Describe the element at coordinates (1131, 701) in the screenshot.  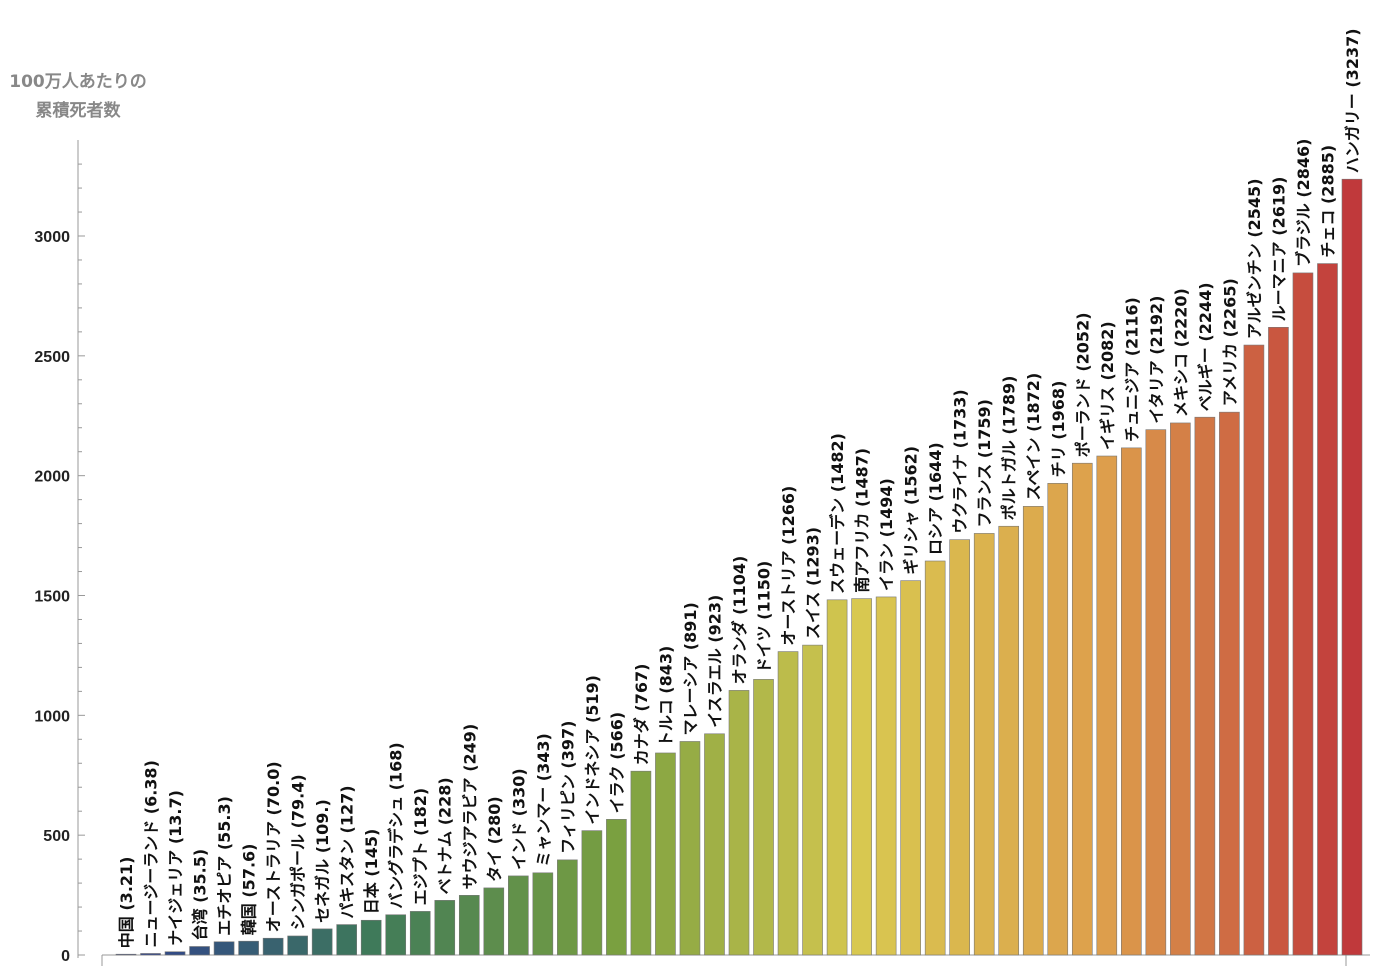
I see `bar-チュニジア` at that location.